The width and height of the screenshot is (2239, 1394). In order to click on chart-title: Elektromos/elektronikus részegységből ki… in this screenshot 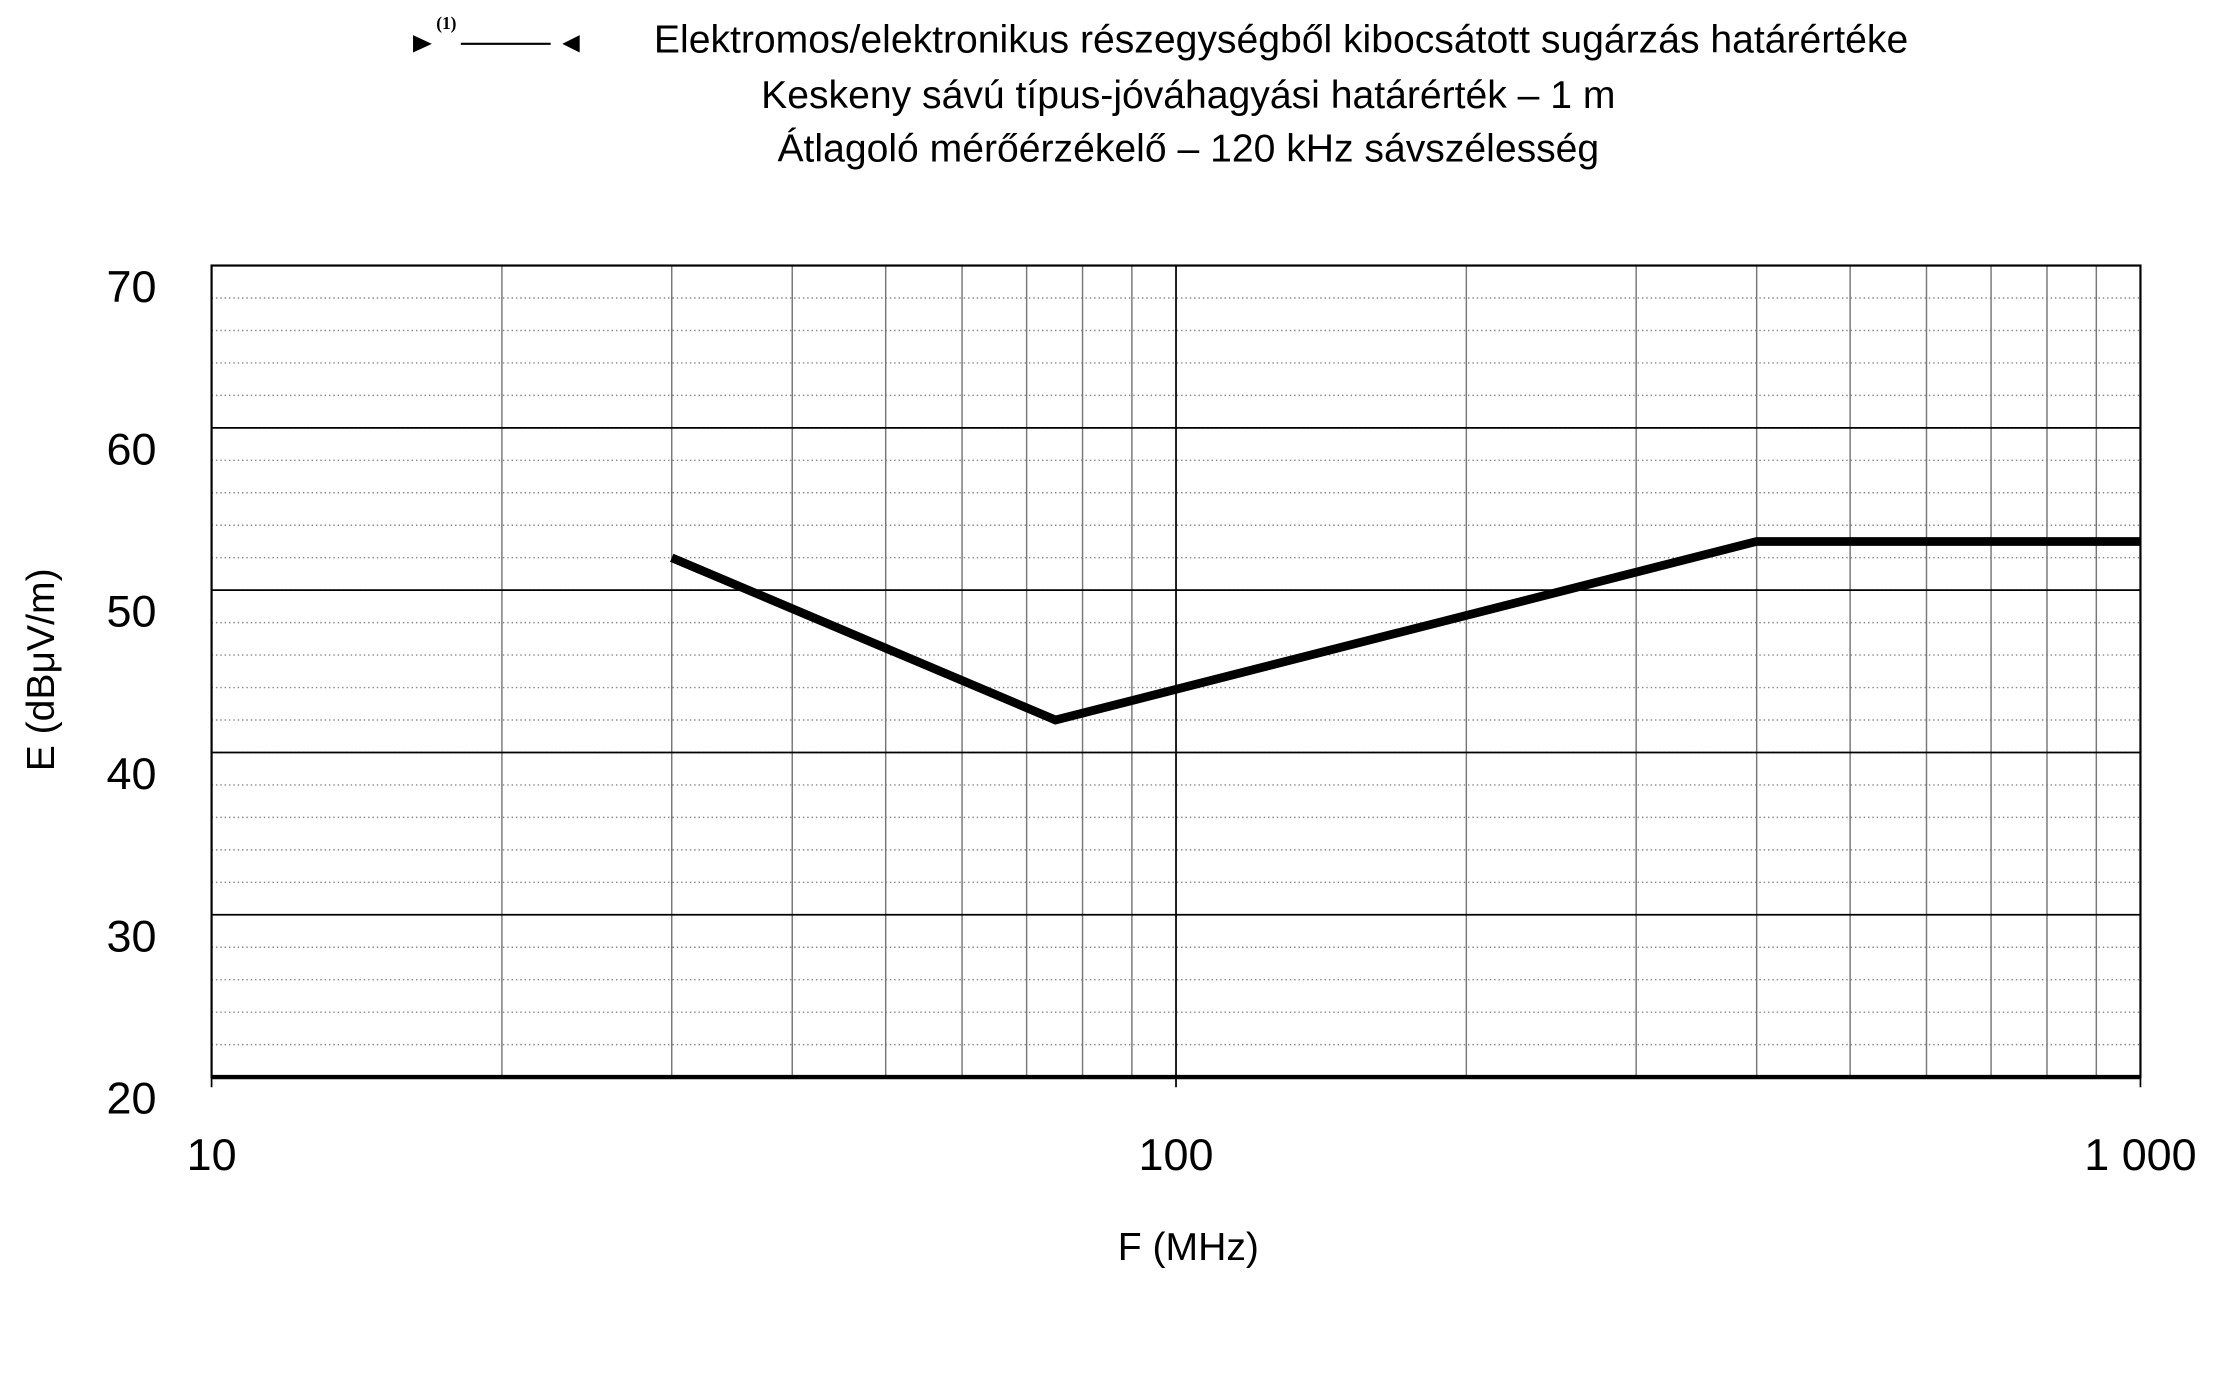, I will do `click(1281, 40)`.